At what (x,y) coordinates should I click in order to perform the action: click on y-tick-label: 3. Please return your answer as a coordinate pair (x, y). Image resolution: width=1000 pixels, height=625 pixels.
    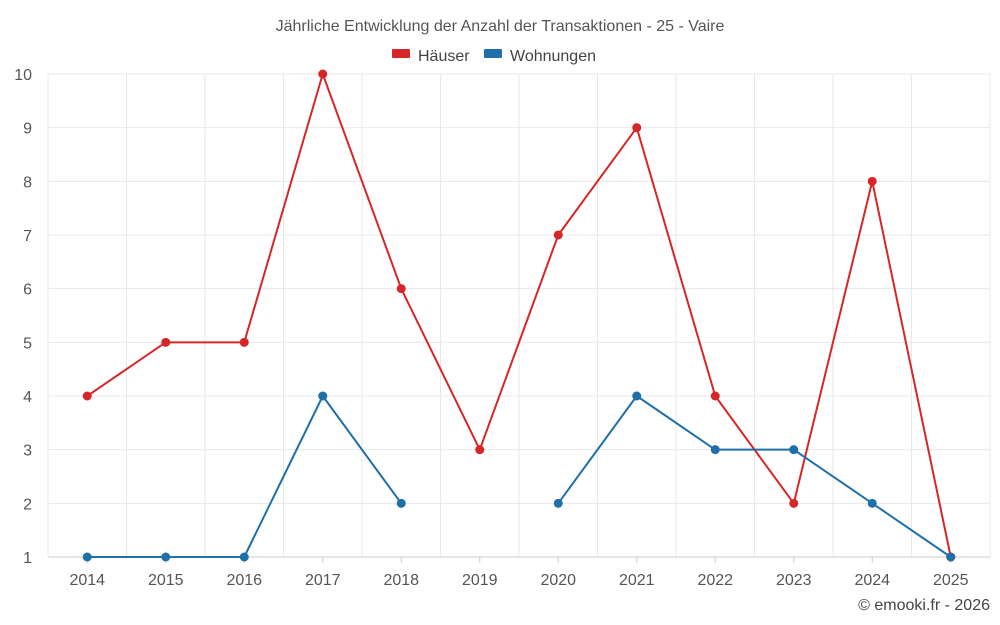
    Looking at the image, I should click on (27, 451).